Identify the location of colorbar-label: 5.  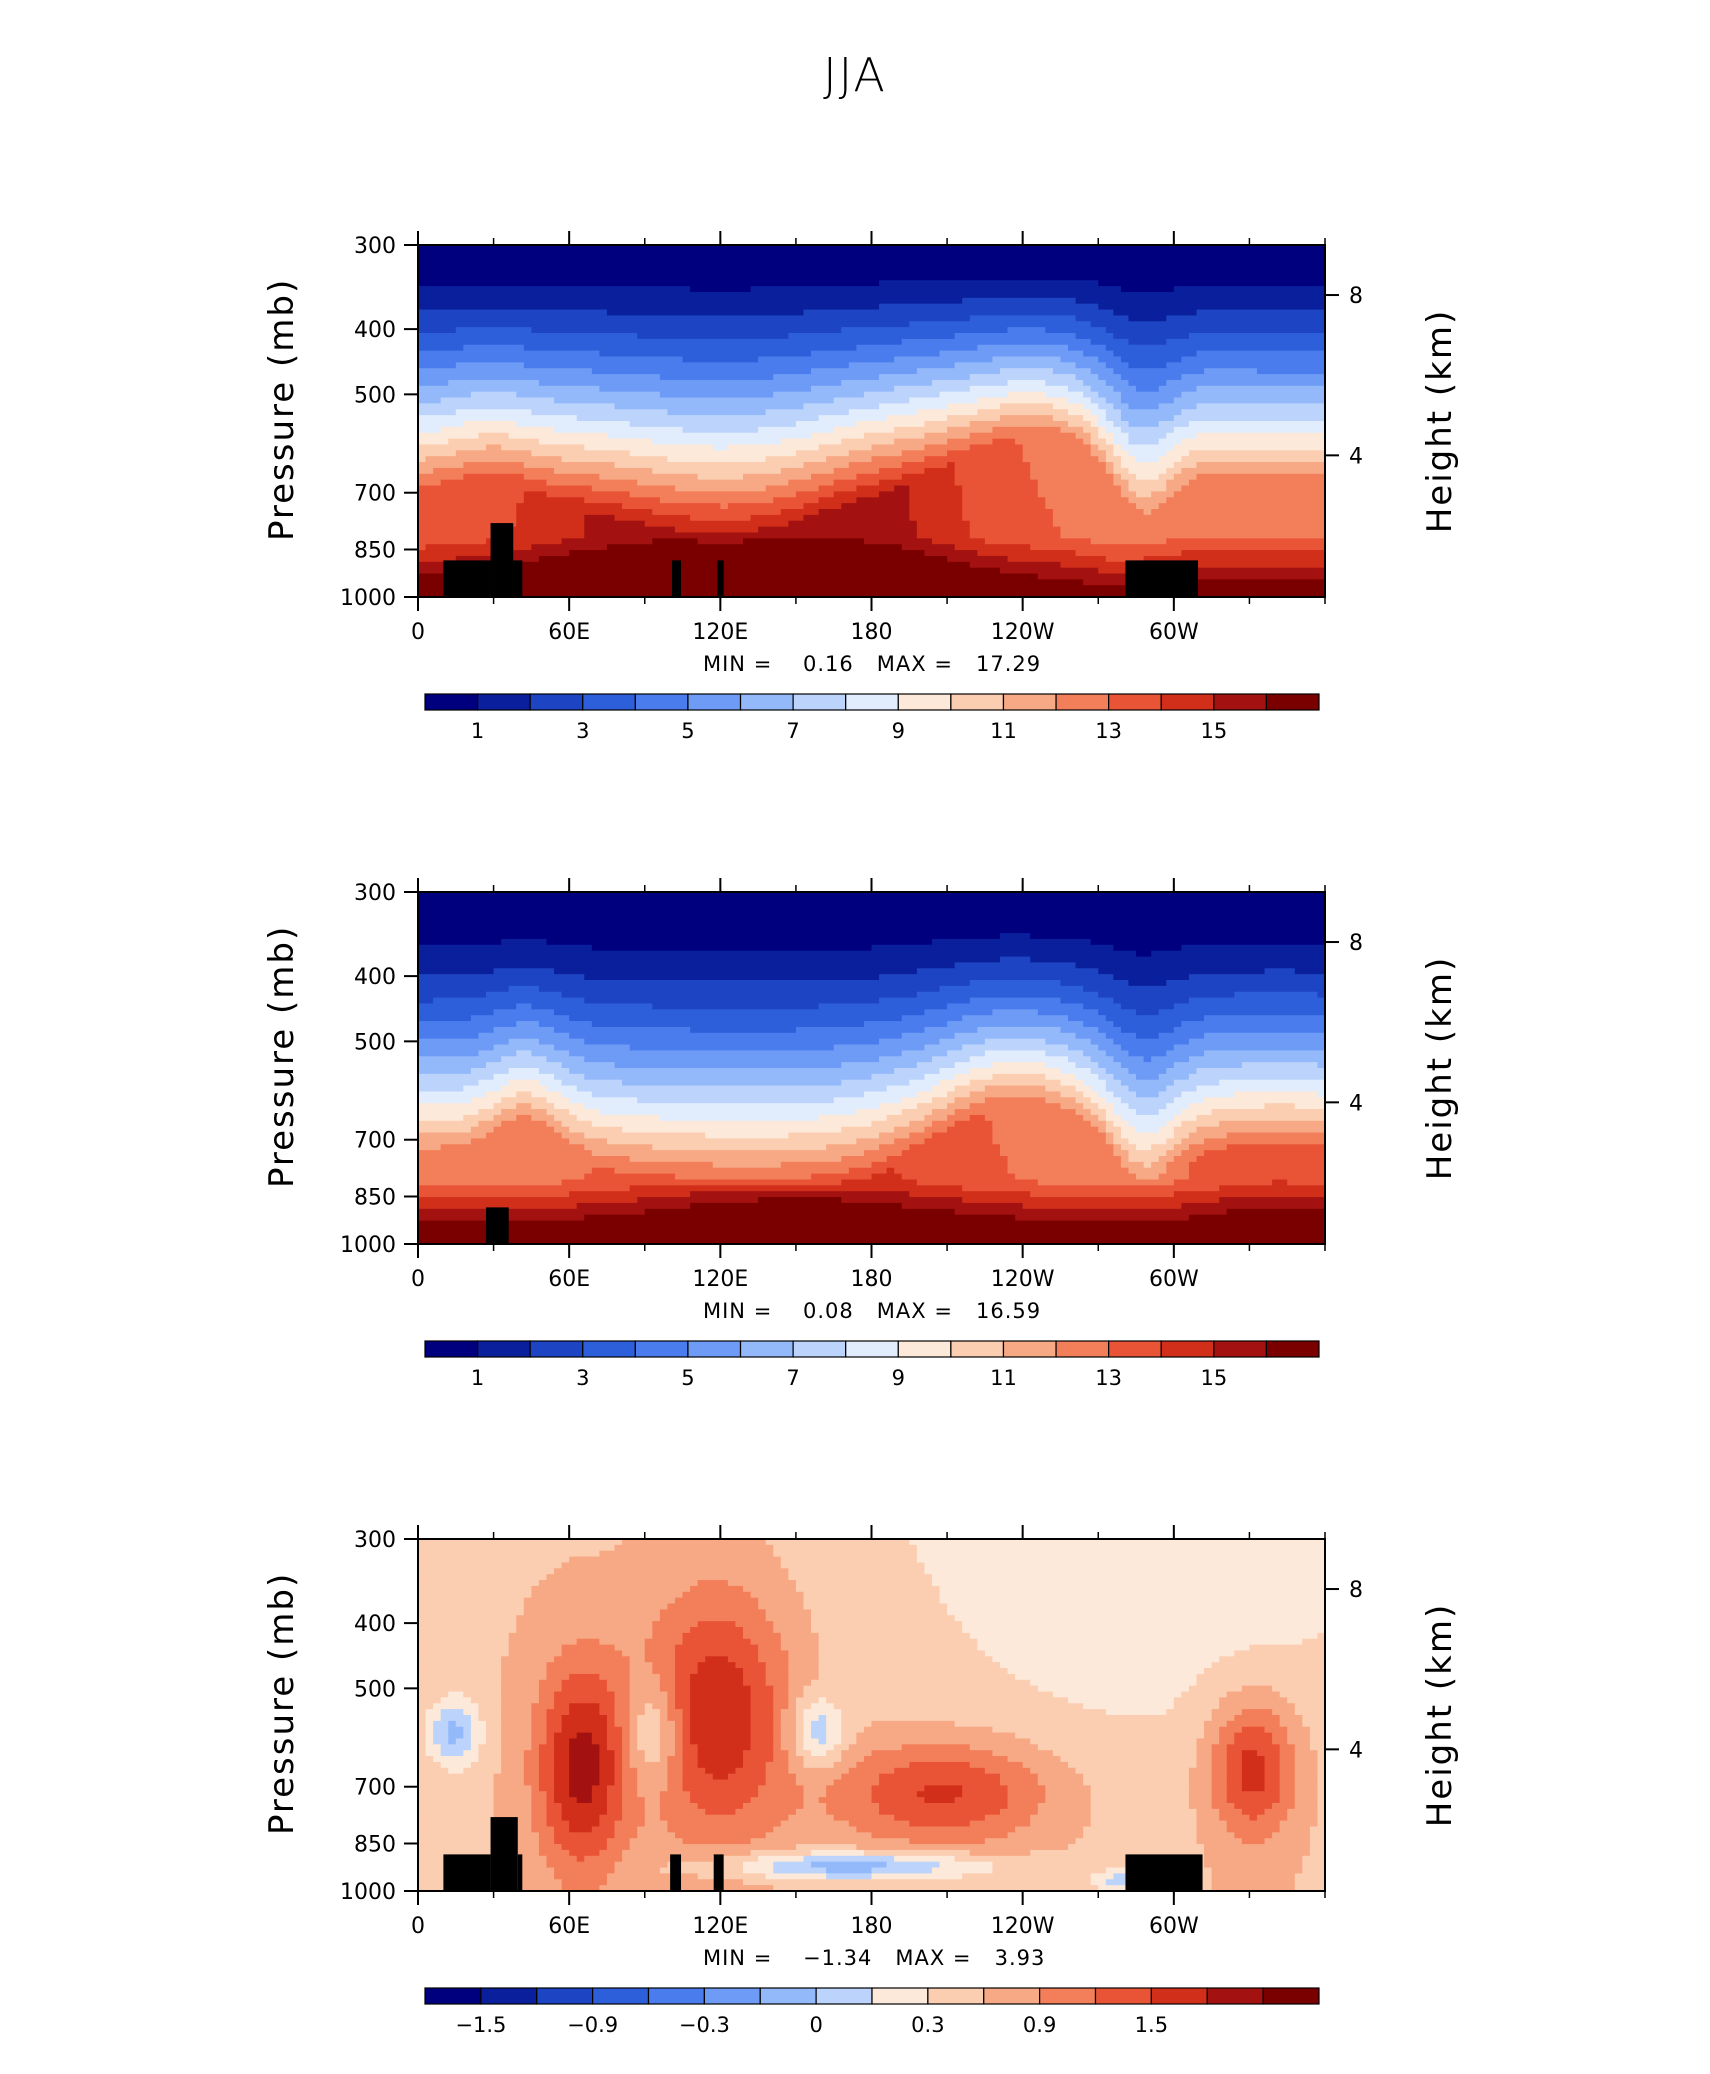
(687, 731).